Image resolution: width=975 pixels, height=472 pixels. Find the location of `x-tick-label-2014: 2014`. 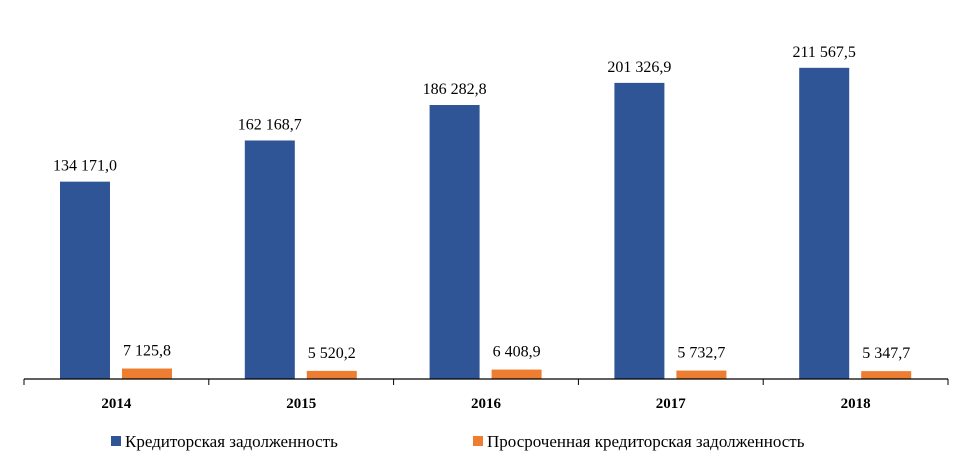

x-tick-label-2014: 2014 is located at coordinates (116, 404).